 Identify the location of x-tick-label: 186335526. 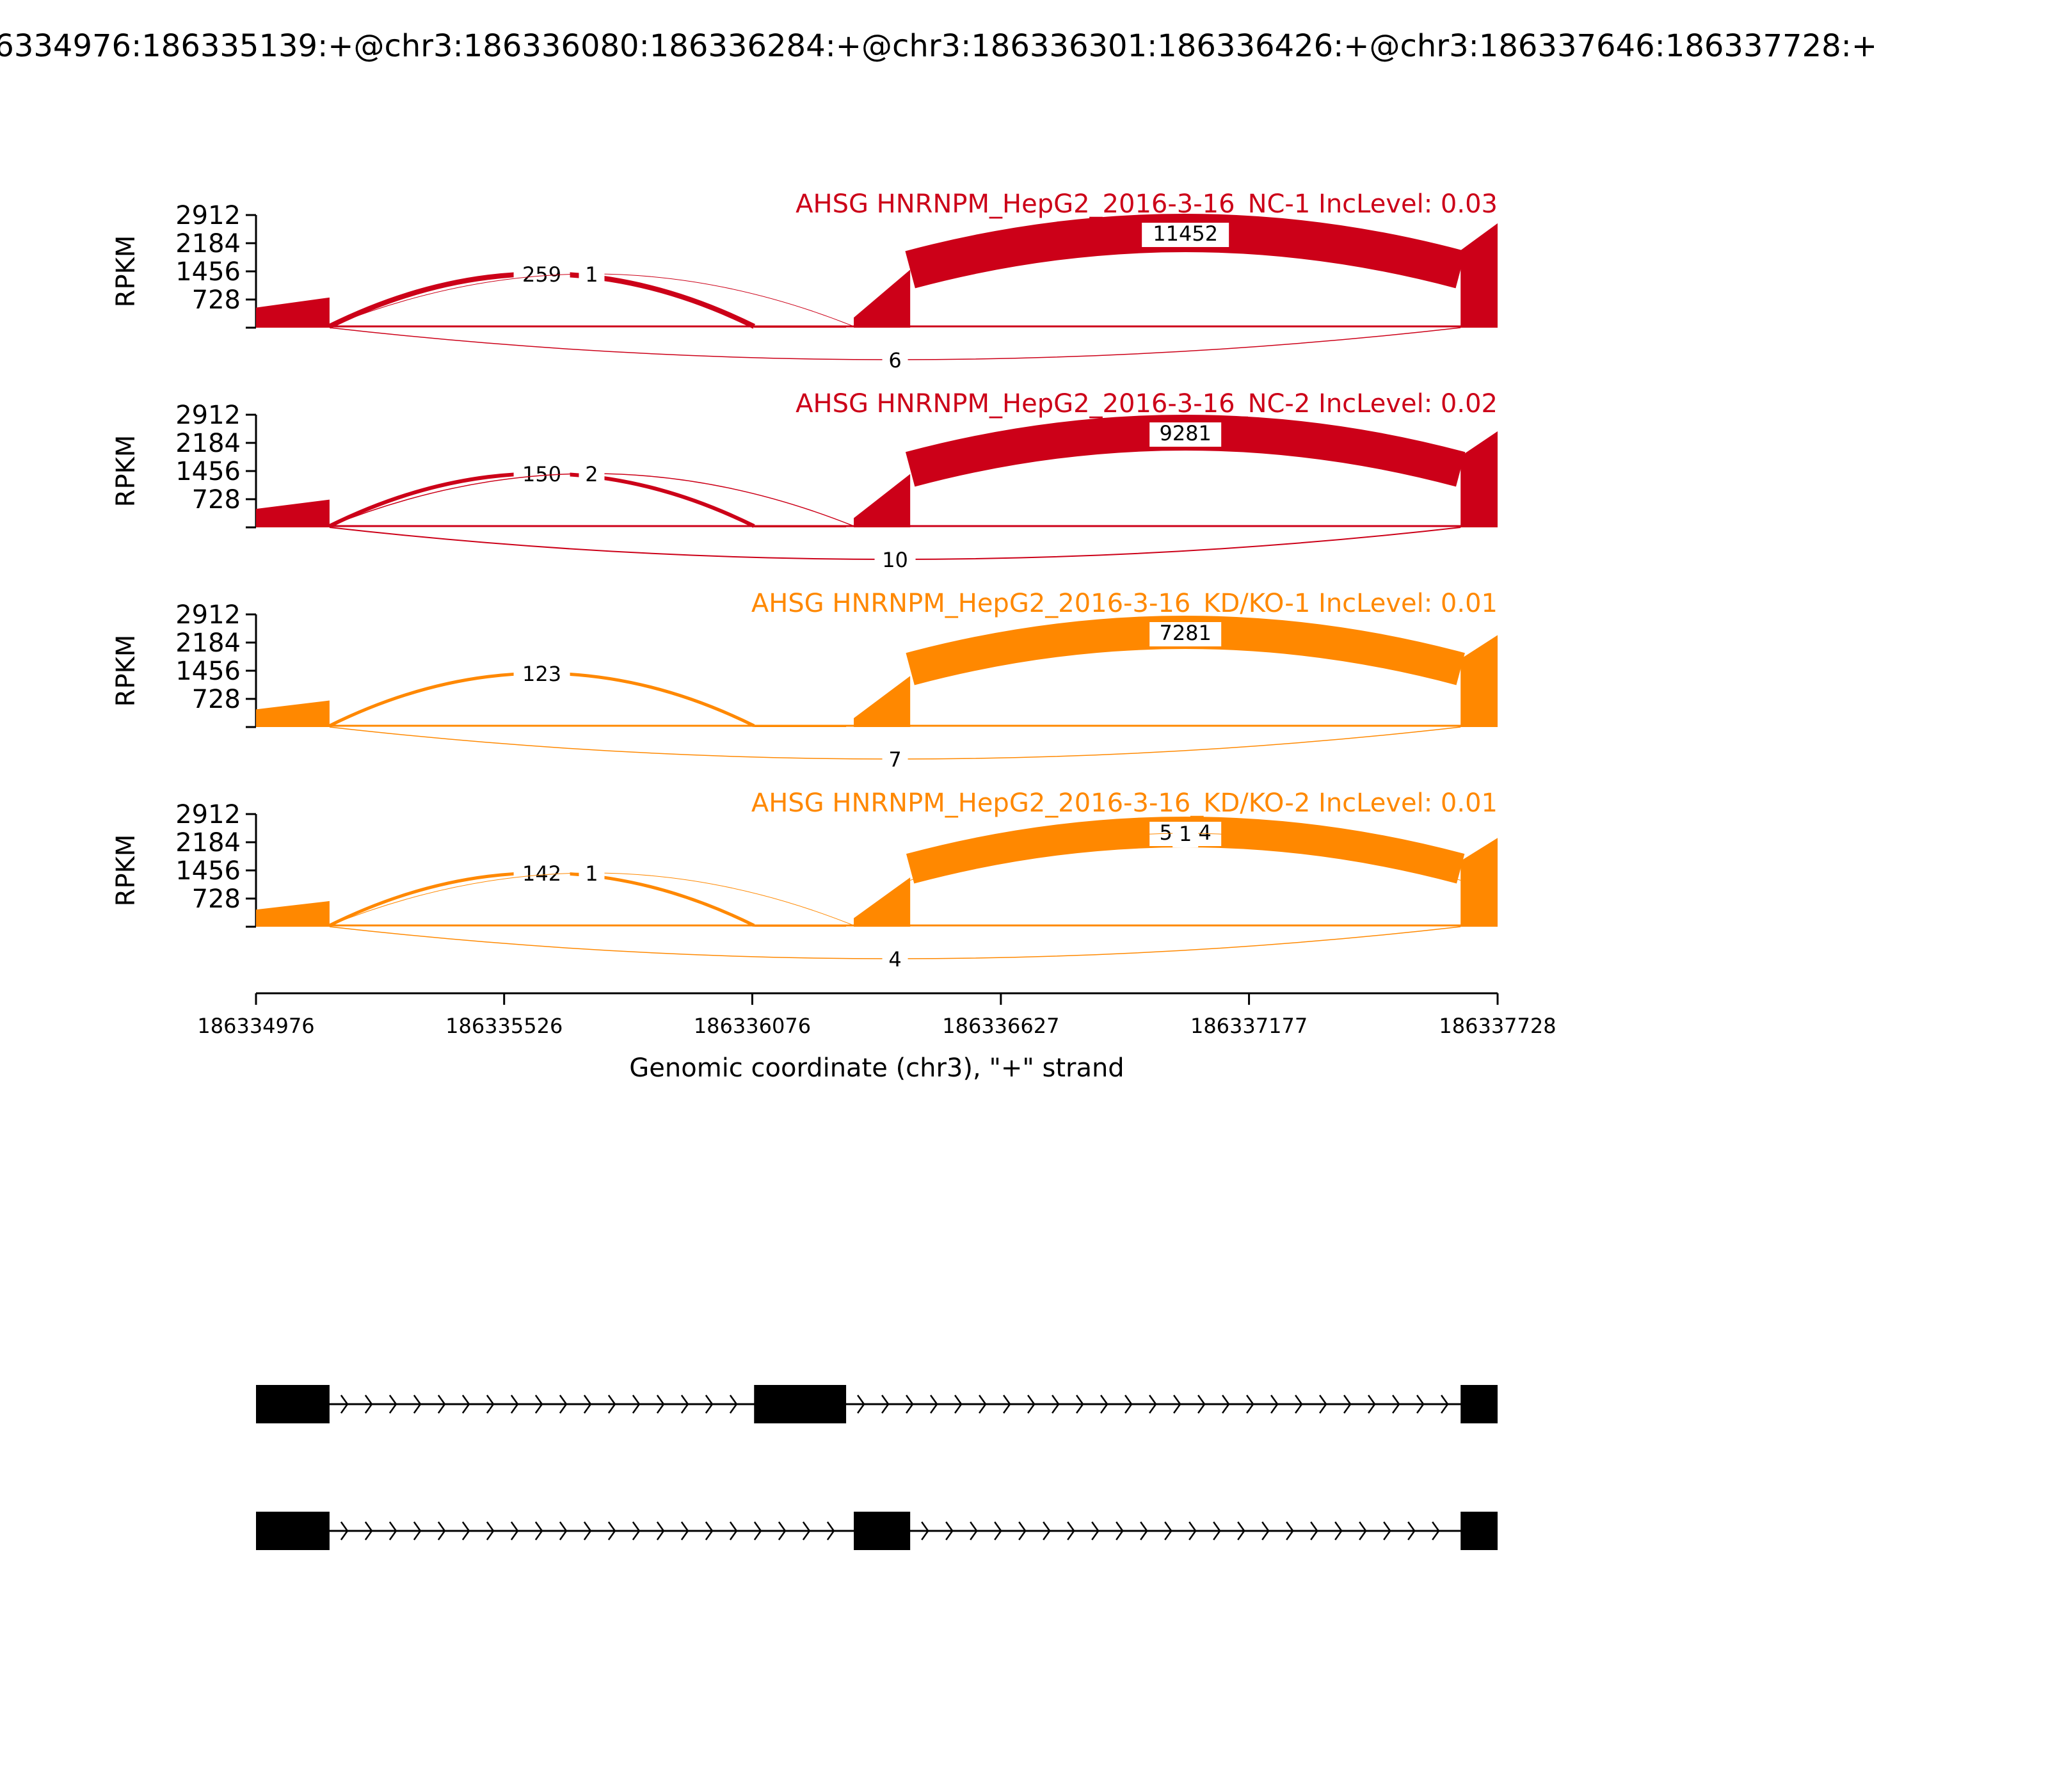
(504, 1026).